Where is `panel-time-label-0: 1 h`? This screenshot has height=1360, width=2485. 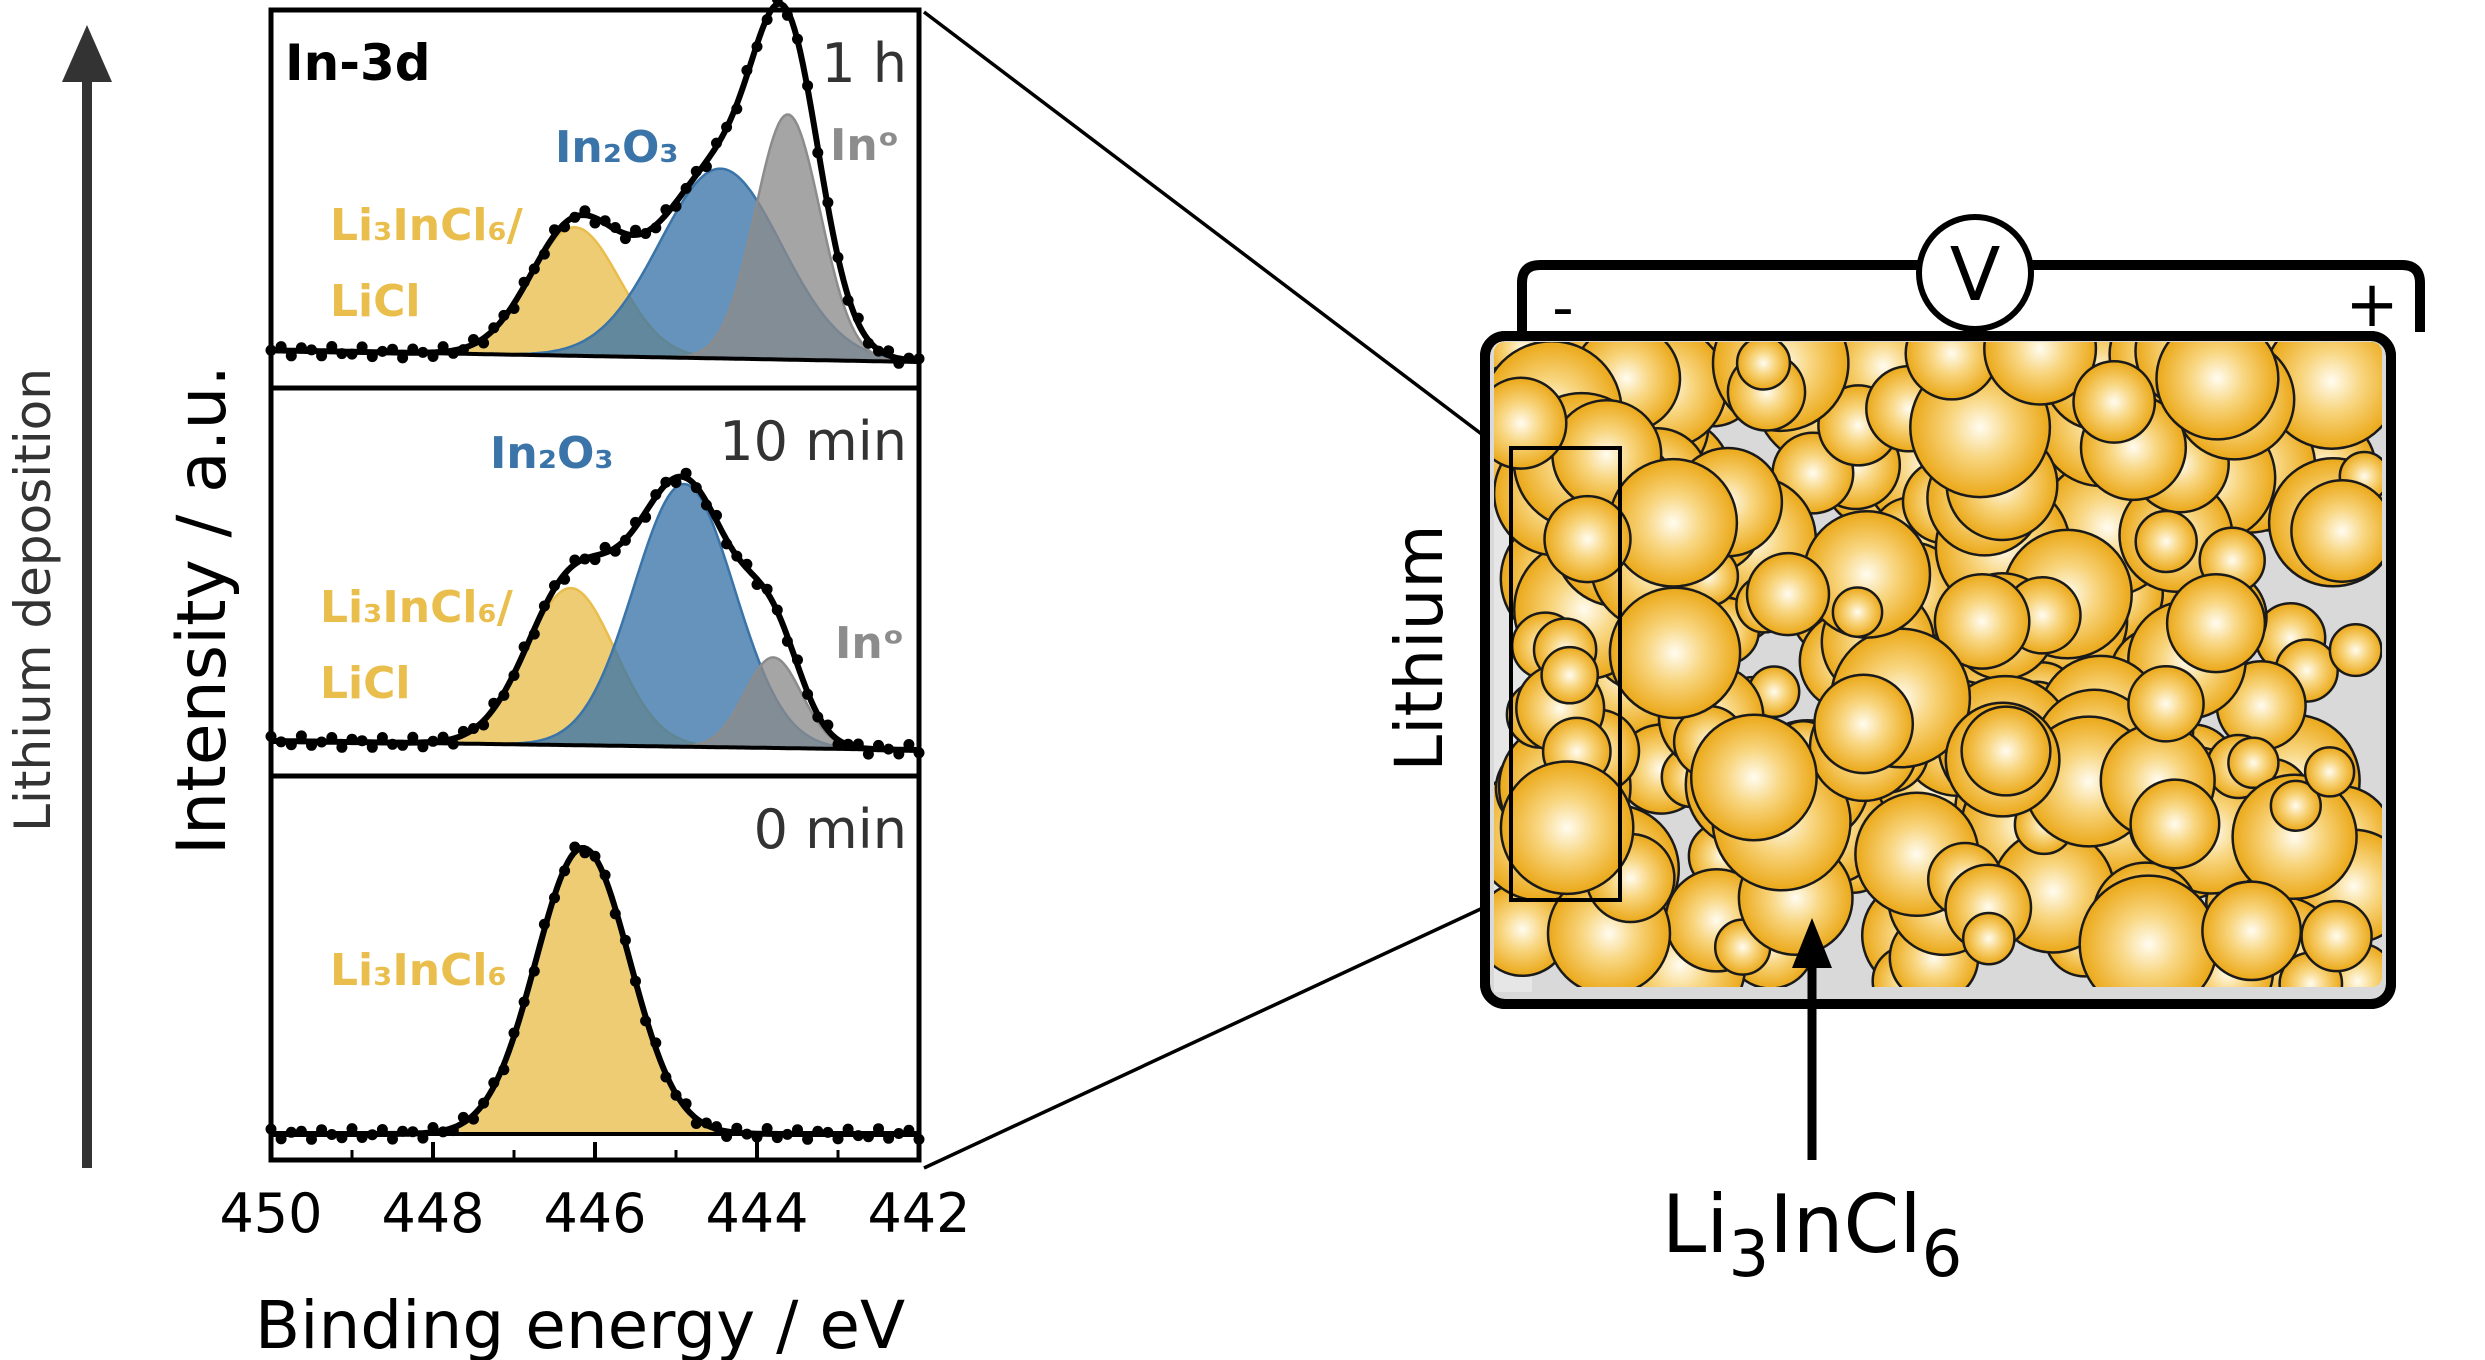
panel-time-label-0: 1 h is located at coordinates (864, 63).